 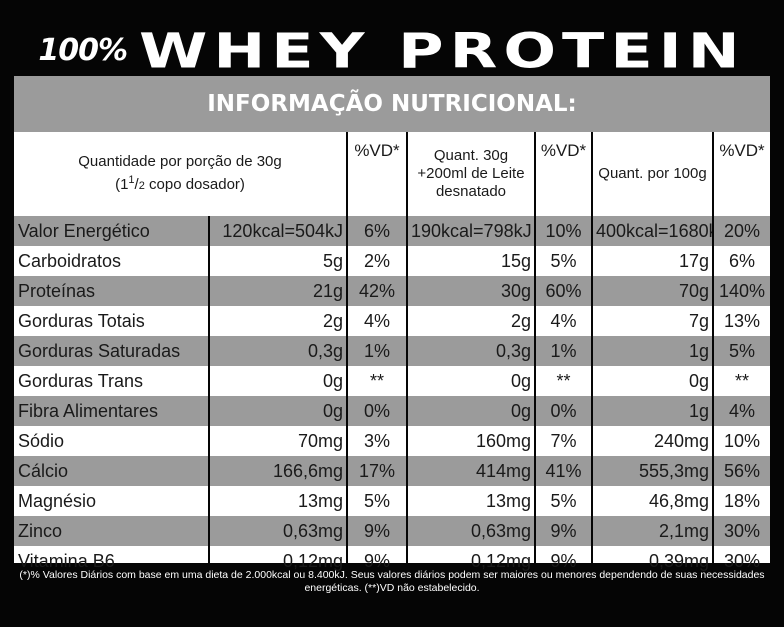 What do you see at coordinates (377, 411) in the screenshot?
I see `cell-vd30: 0%` at bounding box center [377, 411].